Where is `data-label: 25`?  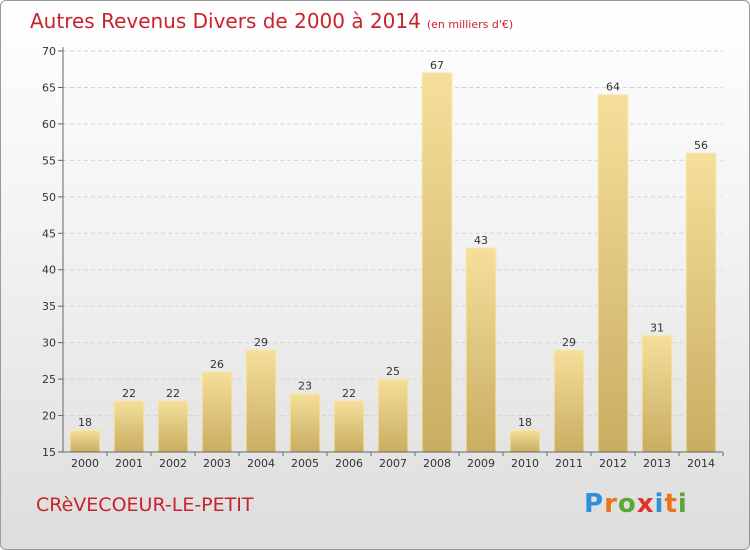 data-label: 25 is located at coordinates (393, 371).